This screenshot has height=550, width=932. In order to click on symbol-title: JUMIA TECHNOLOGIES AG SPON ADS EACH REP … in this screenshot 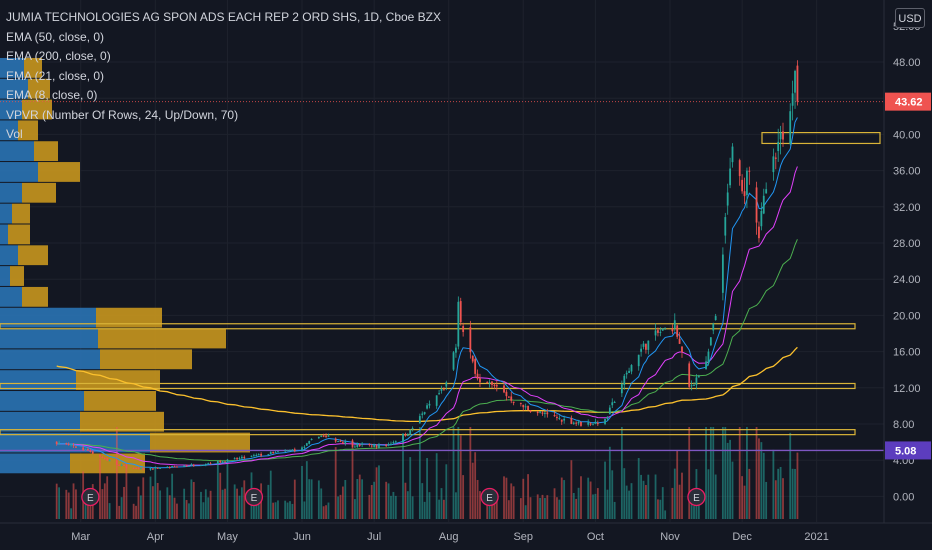, I will do `click(224, 17)`.